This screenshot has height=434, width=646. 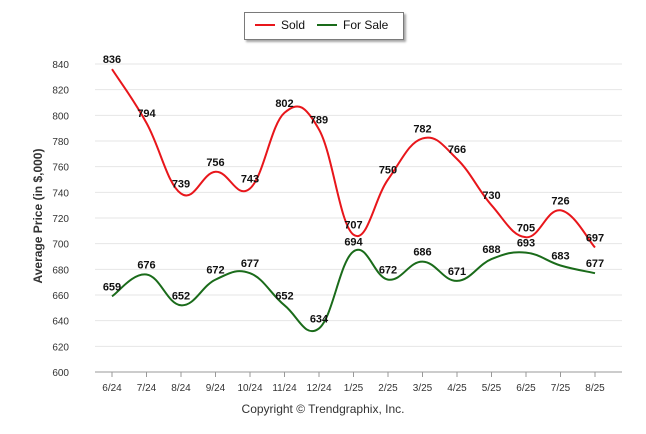 What do you see at coordinates (181, 185) in the screenshot?
I see `data-label-sold-2: 739` at bounding box center [181, 185].